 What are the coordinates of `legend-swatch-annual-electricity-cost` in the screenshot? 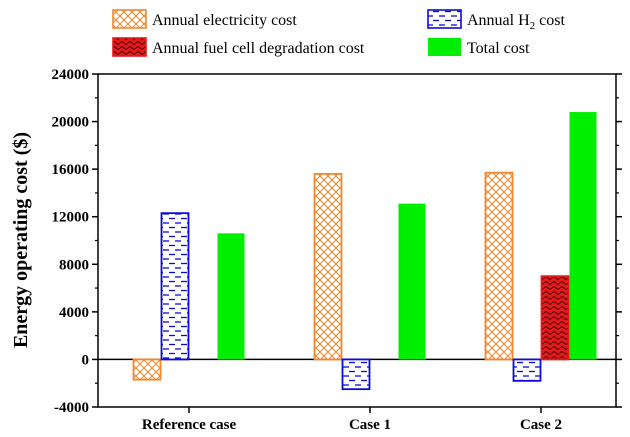 It's located at (129, 19).